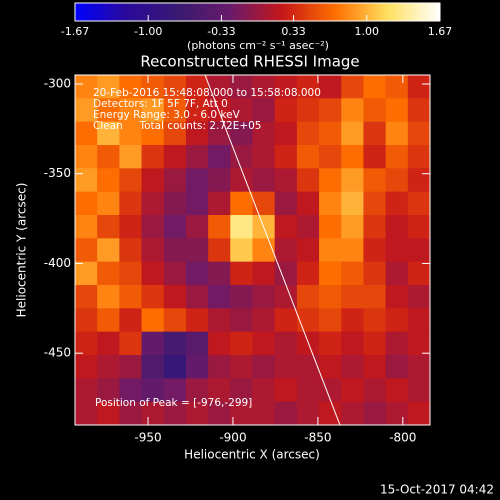  I want to click on colorbar, so click(257, 12).